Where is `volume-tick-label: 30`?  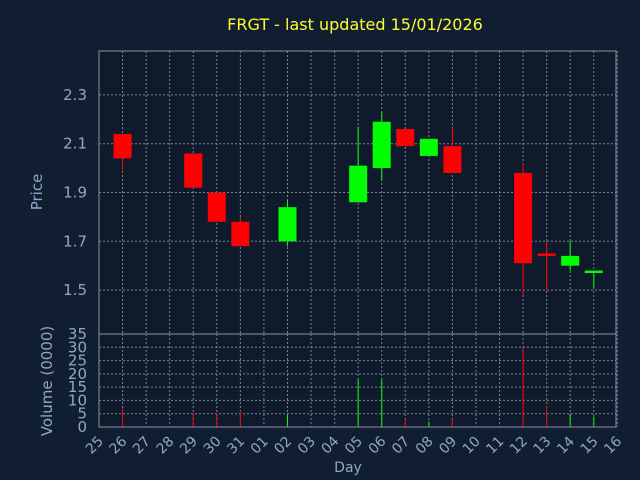 volume-tick-label: 30 is located at coordinates (77, 347).